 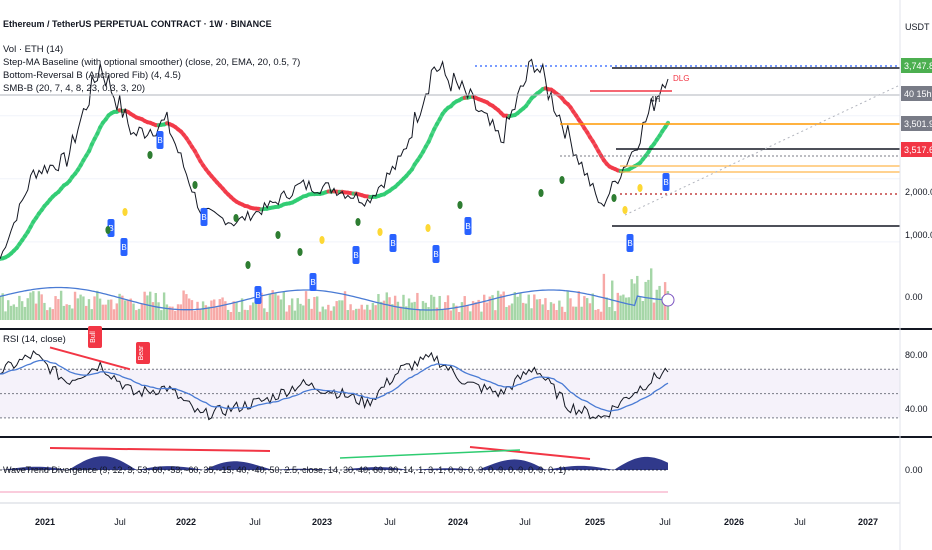 I want to click on volume-ma, so click(x=334, y=298).